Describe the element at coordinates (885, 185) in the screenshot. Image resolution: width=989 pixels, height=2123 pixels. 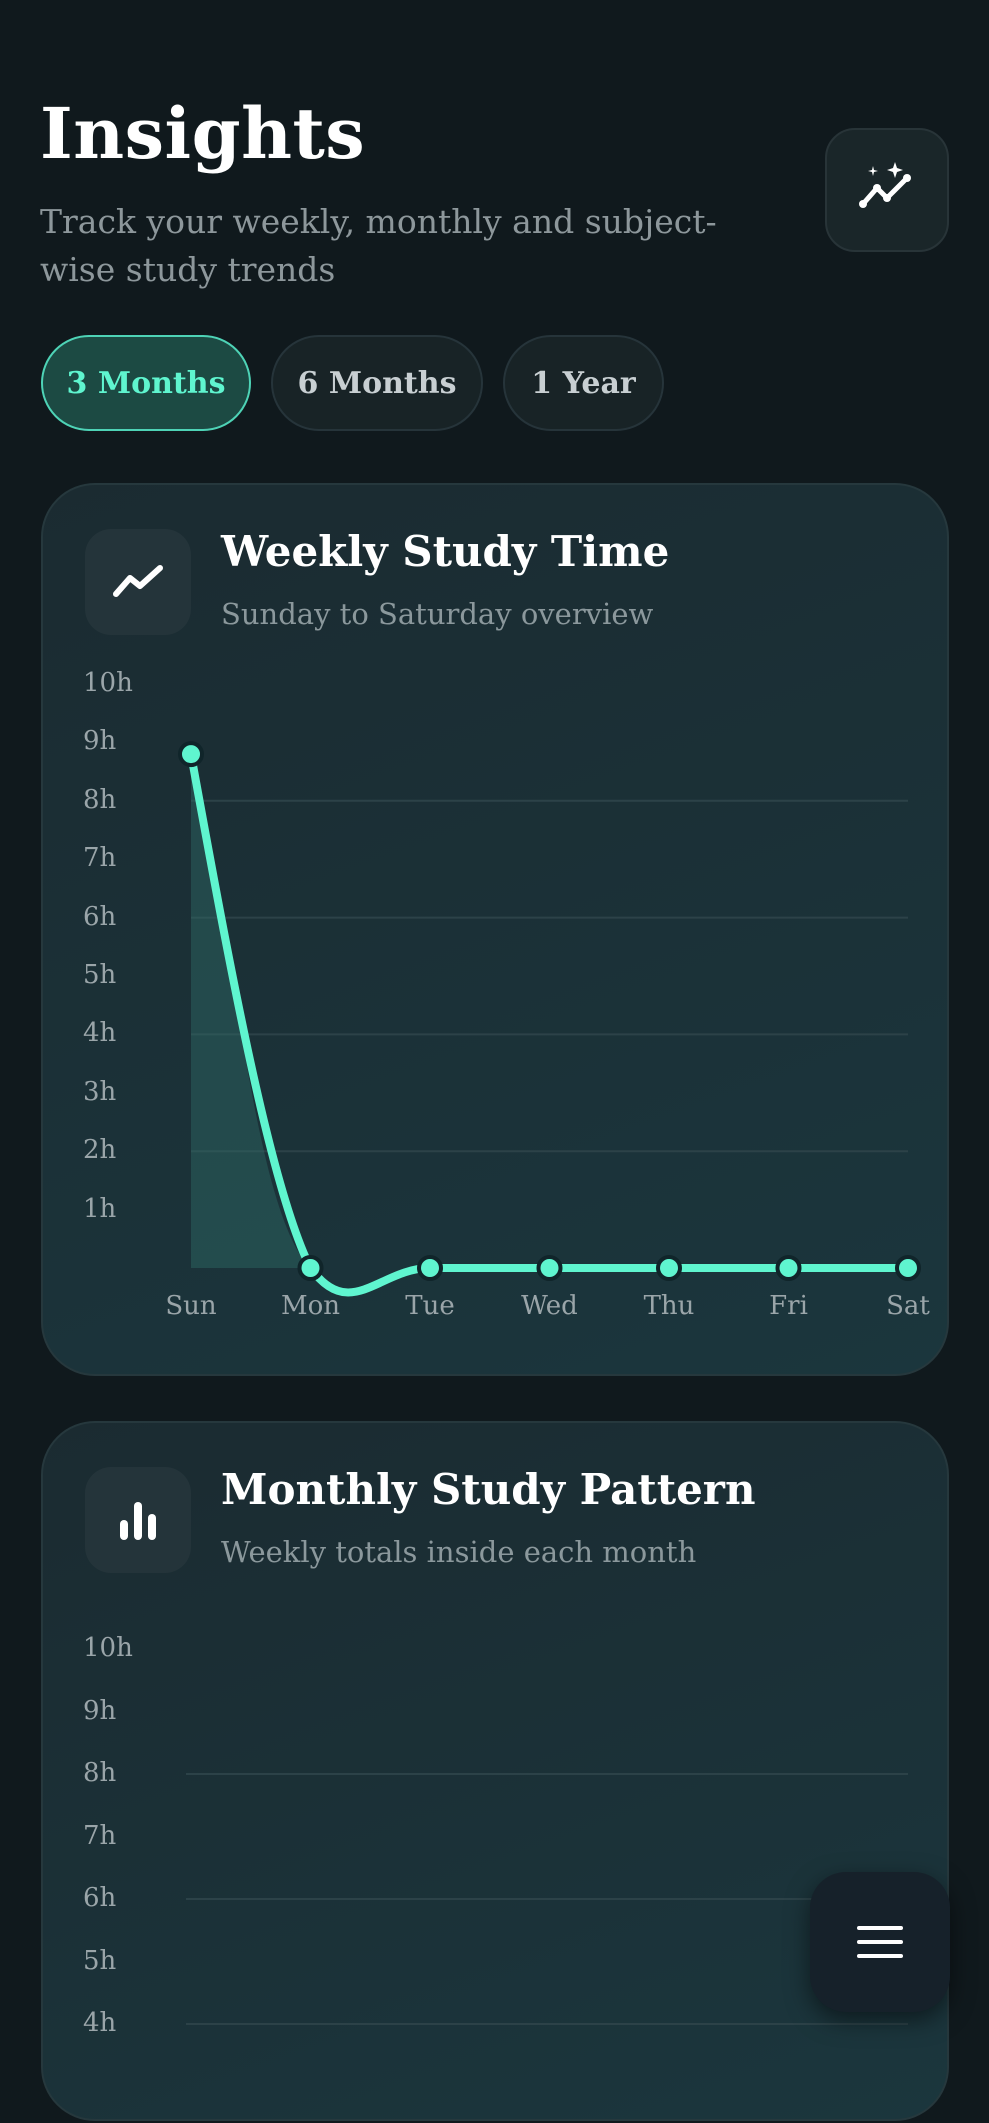
I see `sparkle-trend-icon` at that location.